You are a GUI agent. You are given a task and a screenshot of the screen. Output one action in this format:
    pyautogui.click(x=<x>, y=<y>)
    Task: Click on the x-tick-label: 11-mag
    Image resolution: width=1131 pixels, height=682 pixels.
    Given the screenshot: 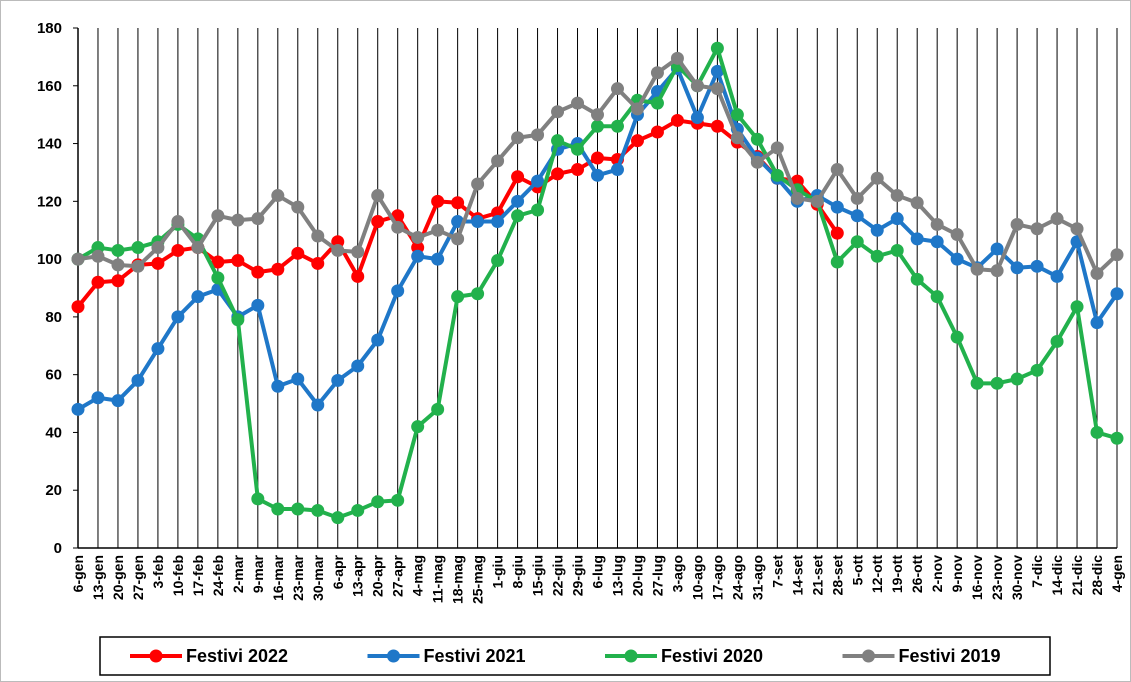 What is the action you would take?
    pyautogui.click(x=438, y=579)
    